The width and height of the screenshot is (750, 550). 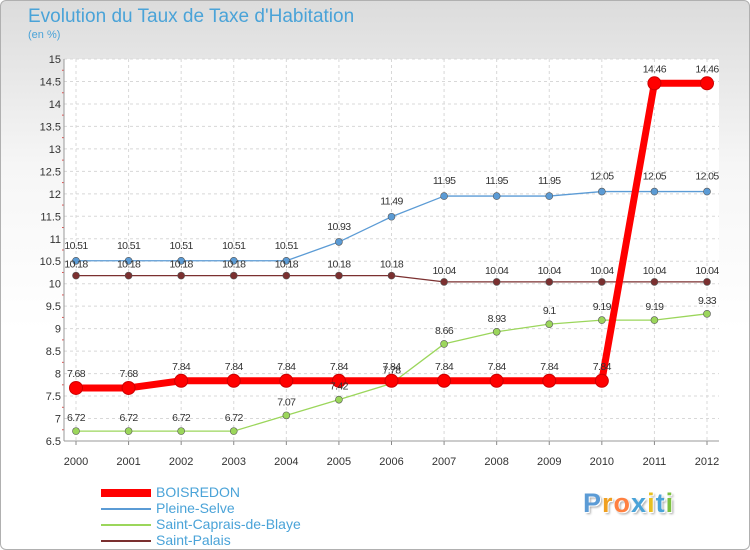 I want to click on legend-label: BOISREDON, so click(x=198, y=492).